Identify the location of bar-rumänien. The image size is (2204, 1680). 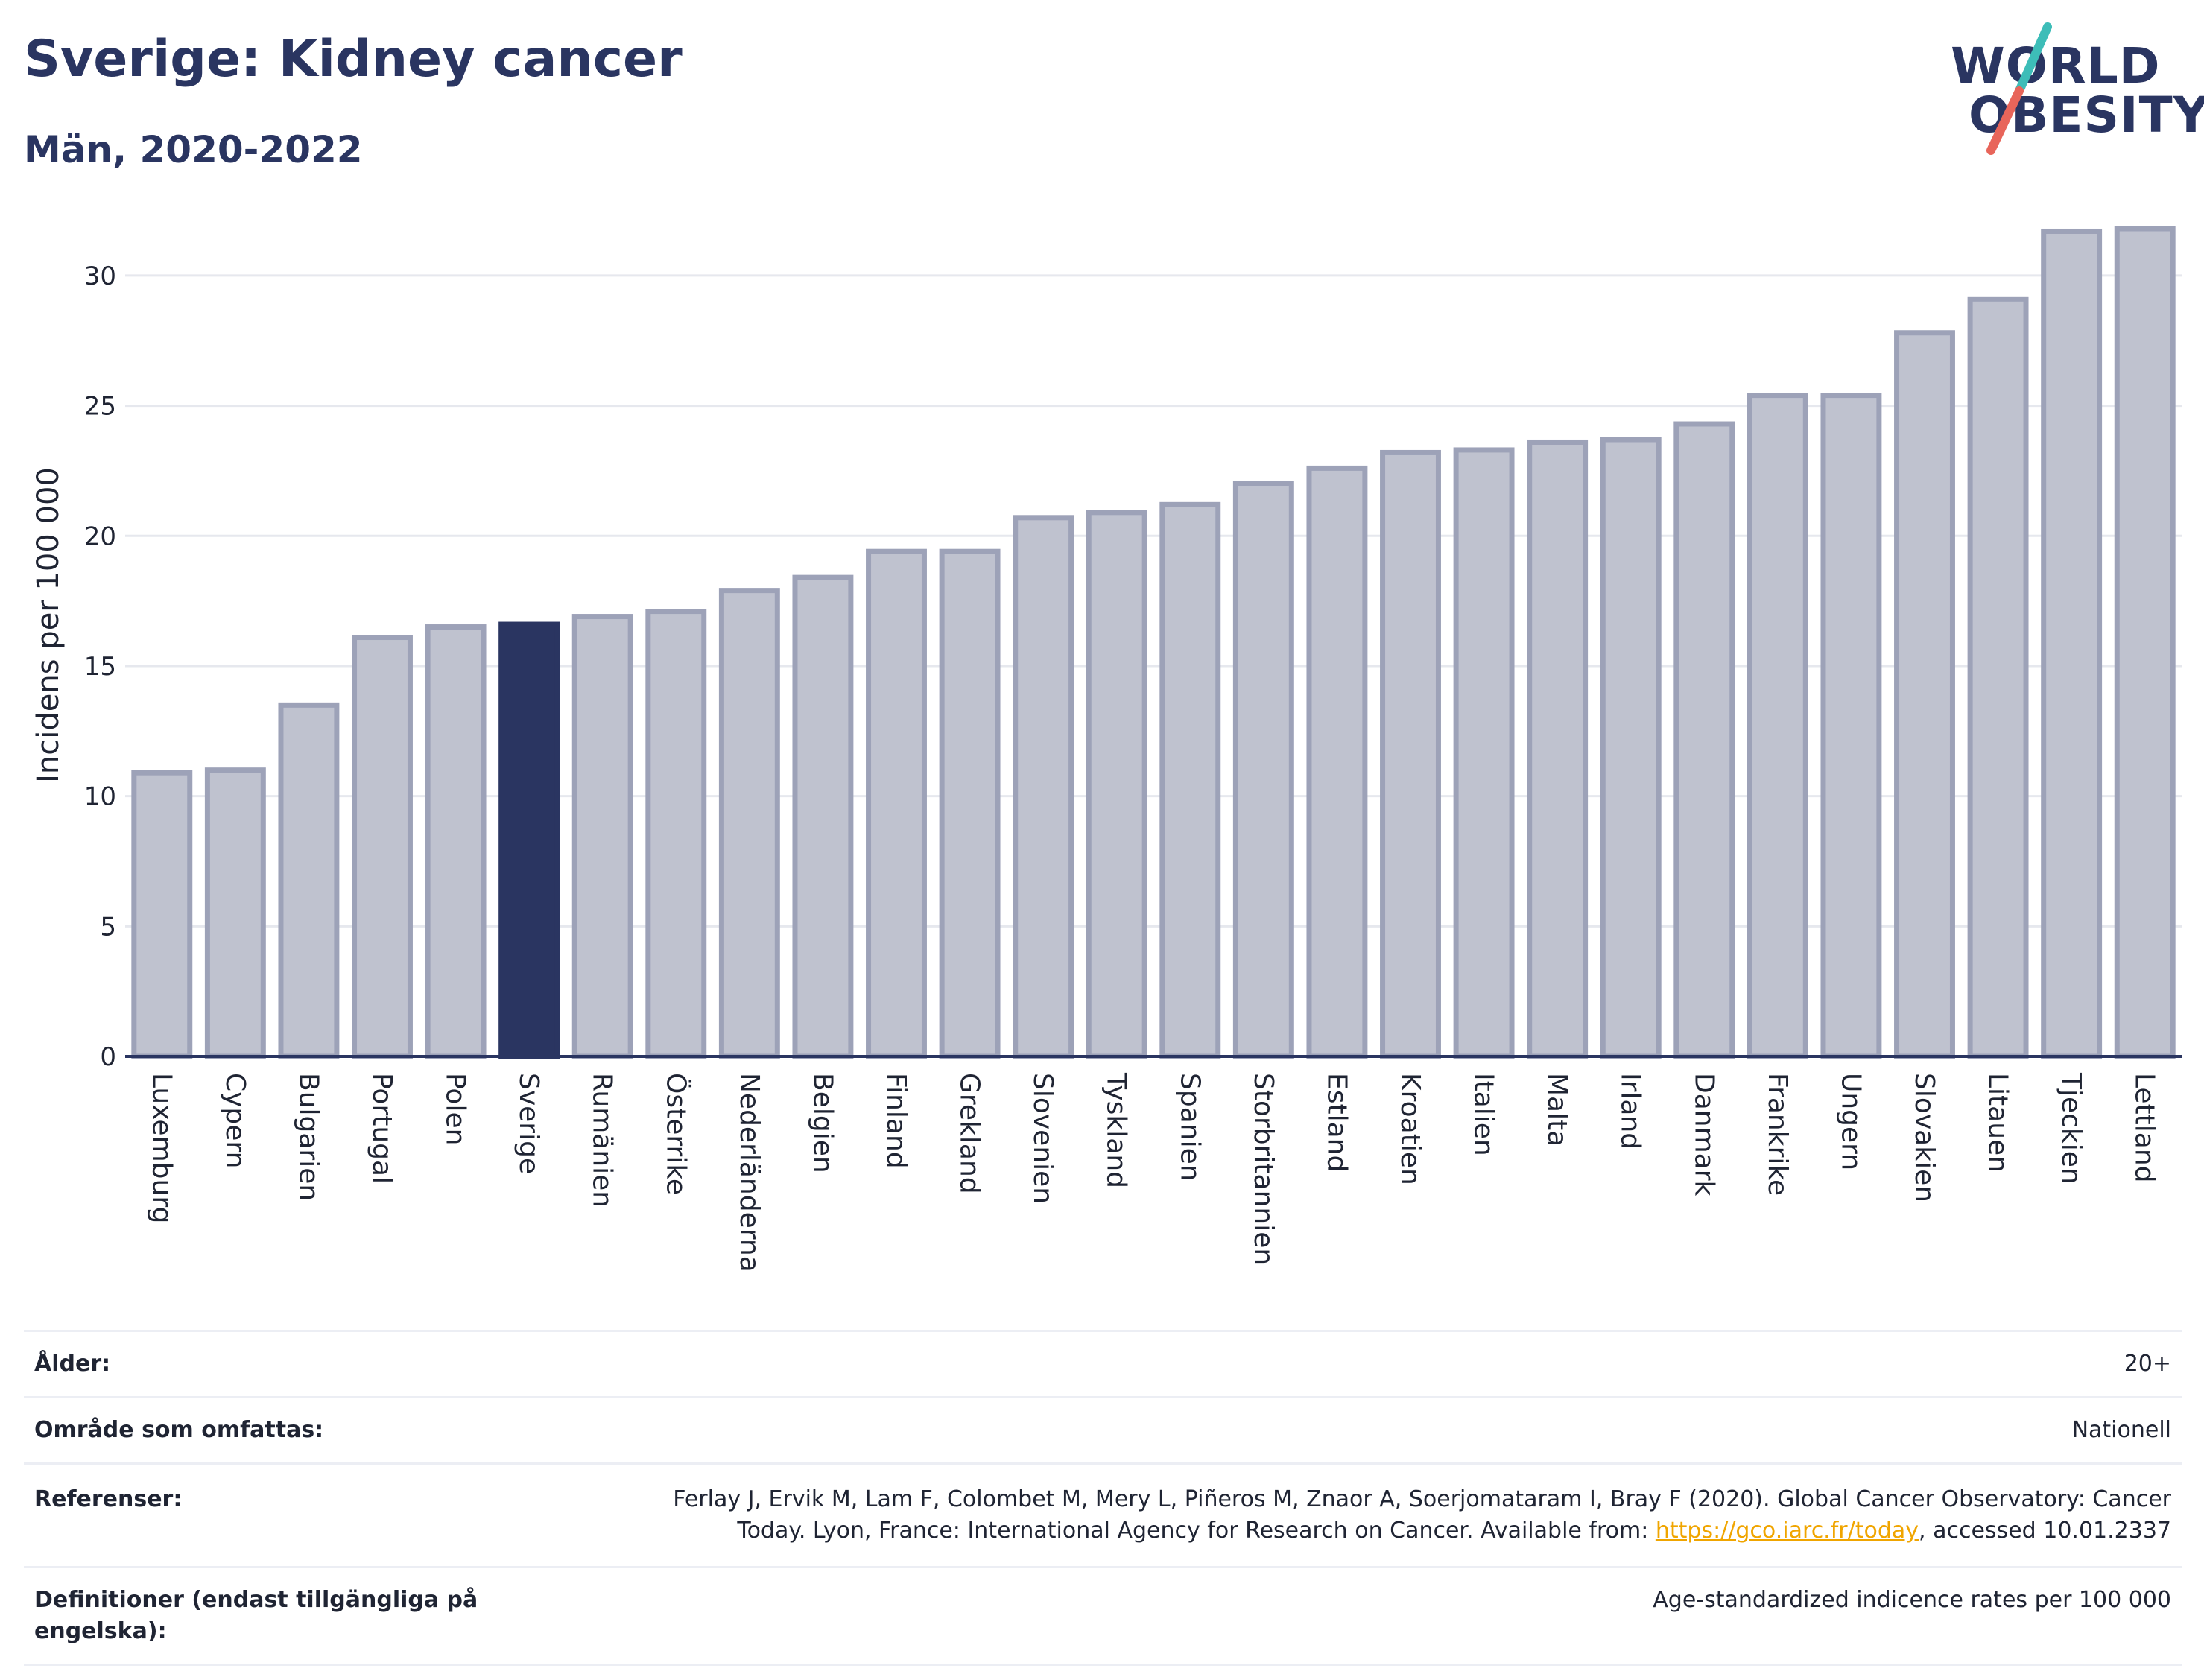
(602, 836).